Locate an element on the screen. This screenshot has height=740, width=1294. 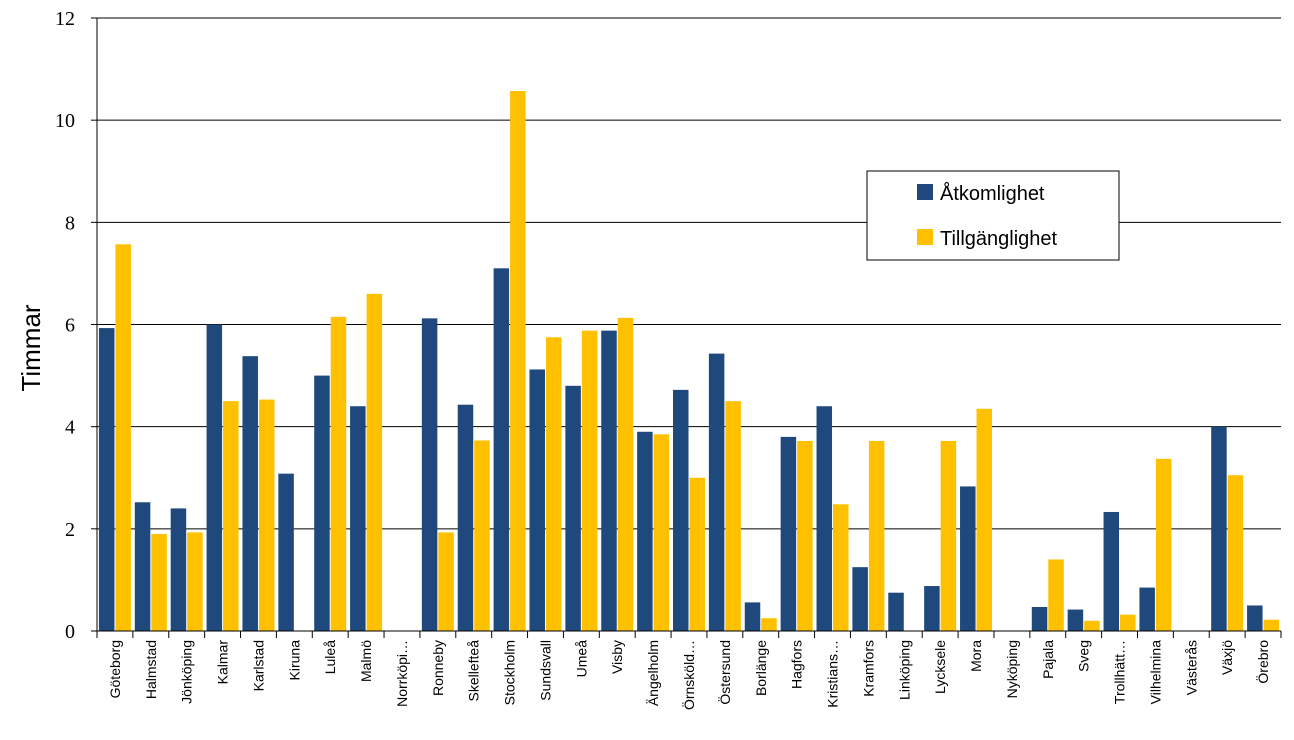
x-tick-label: Ängelholm is located at coordinates (653, 673).